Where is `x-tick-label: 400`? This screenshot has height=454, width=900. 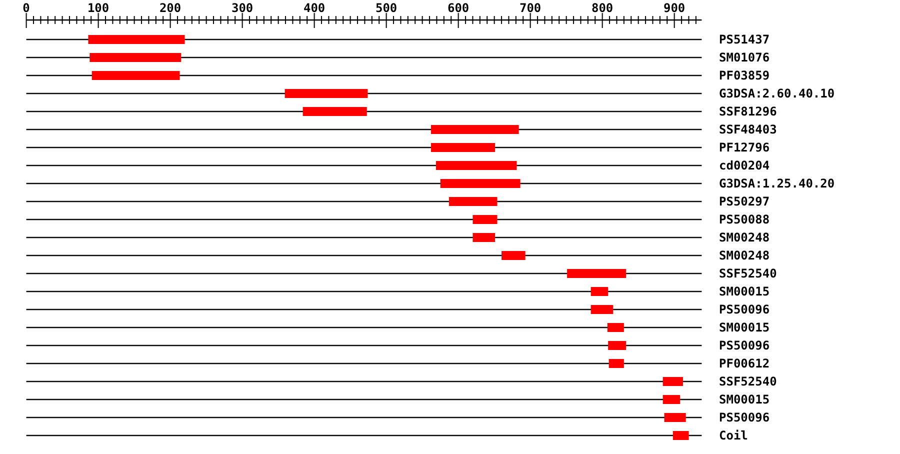
x-tick-label: 400 is located at coordinates (314, 8).